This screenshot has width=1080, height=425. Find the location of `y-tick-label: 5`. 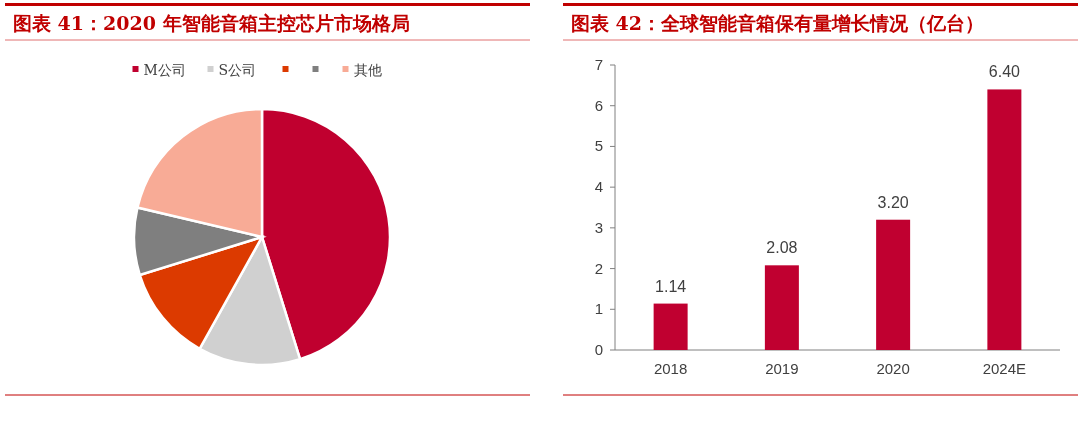

y-tick-label: 5 is located at coordinates (598, 146).